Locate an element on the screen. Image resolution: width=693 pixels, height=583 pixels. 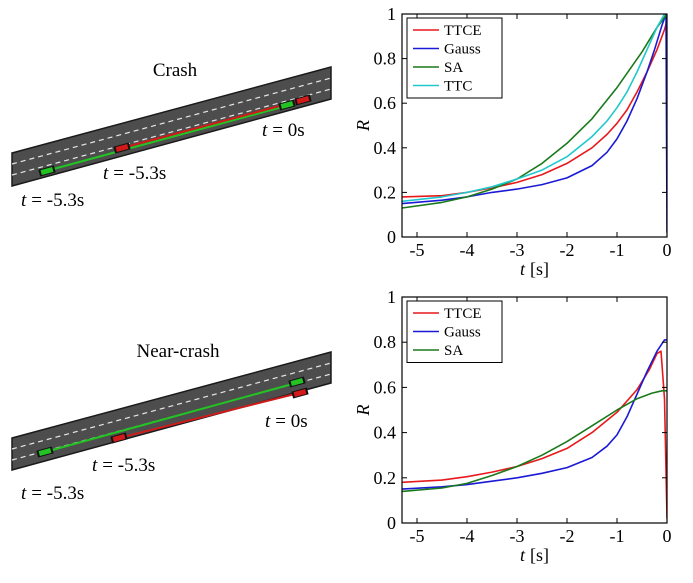
near-crash-road is located at coordinates (171, 411).